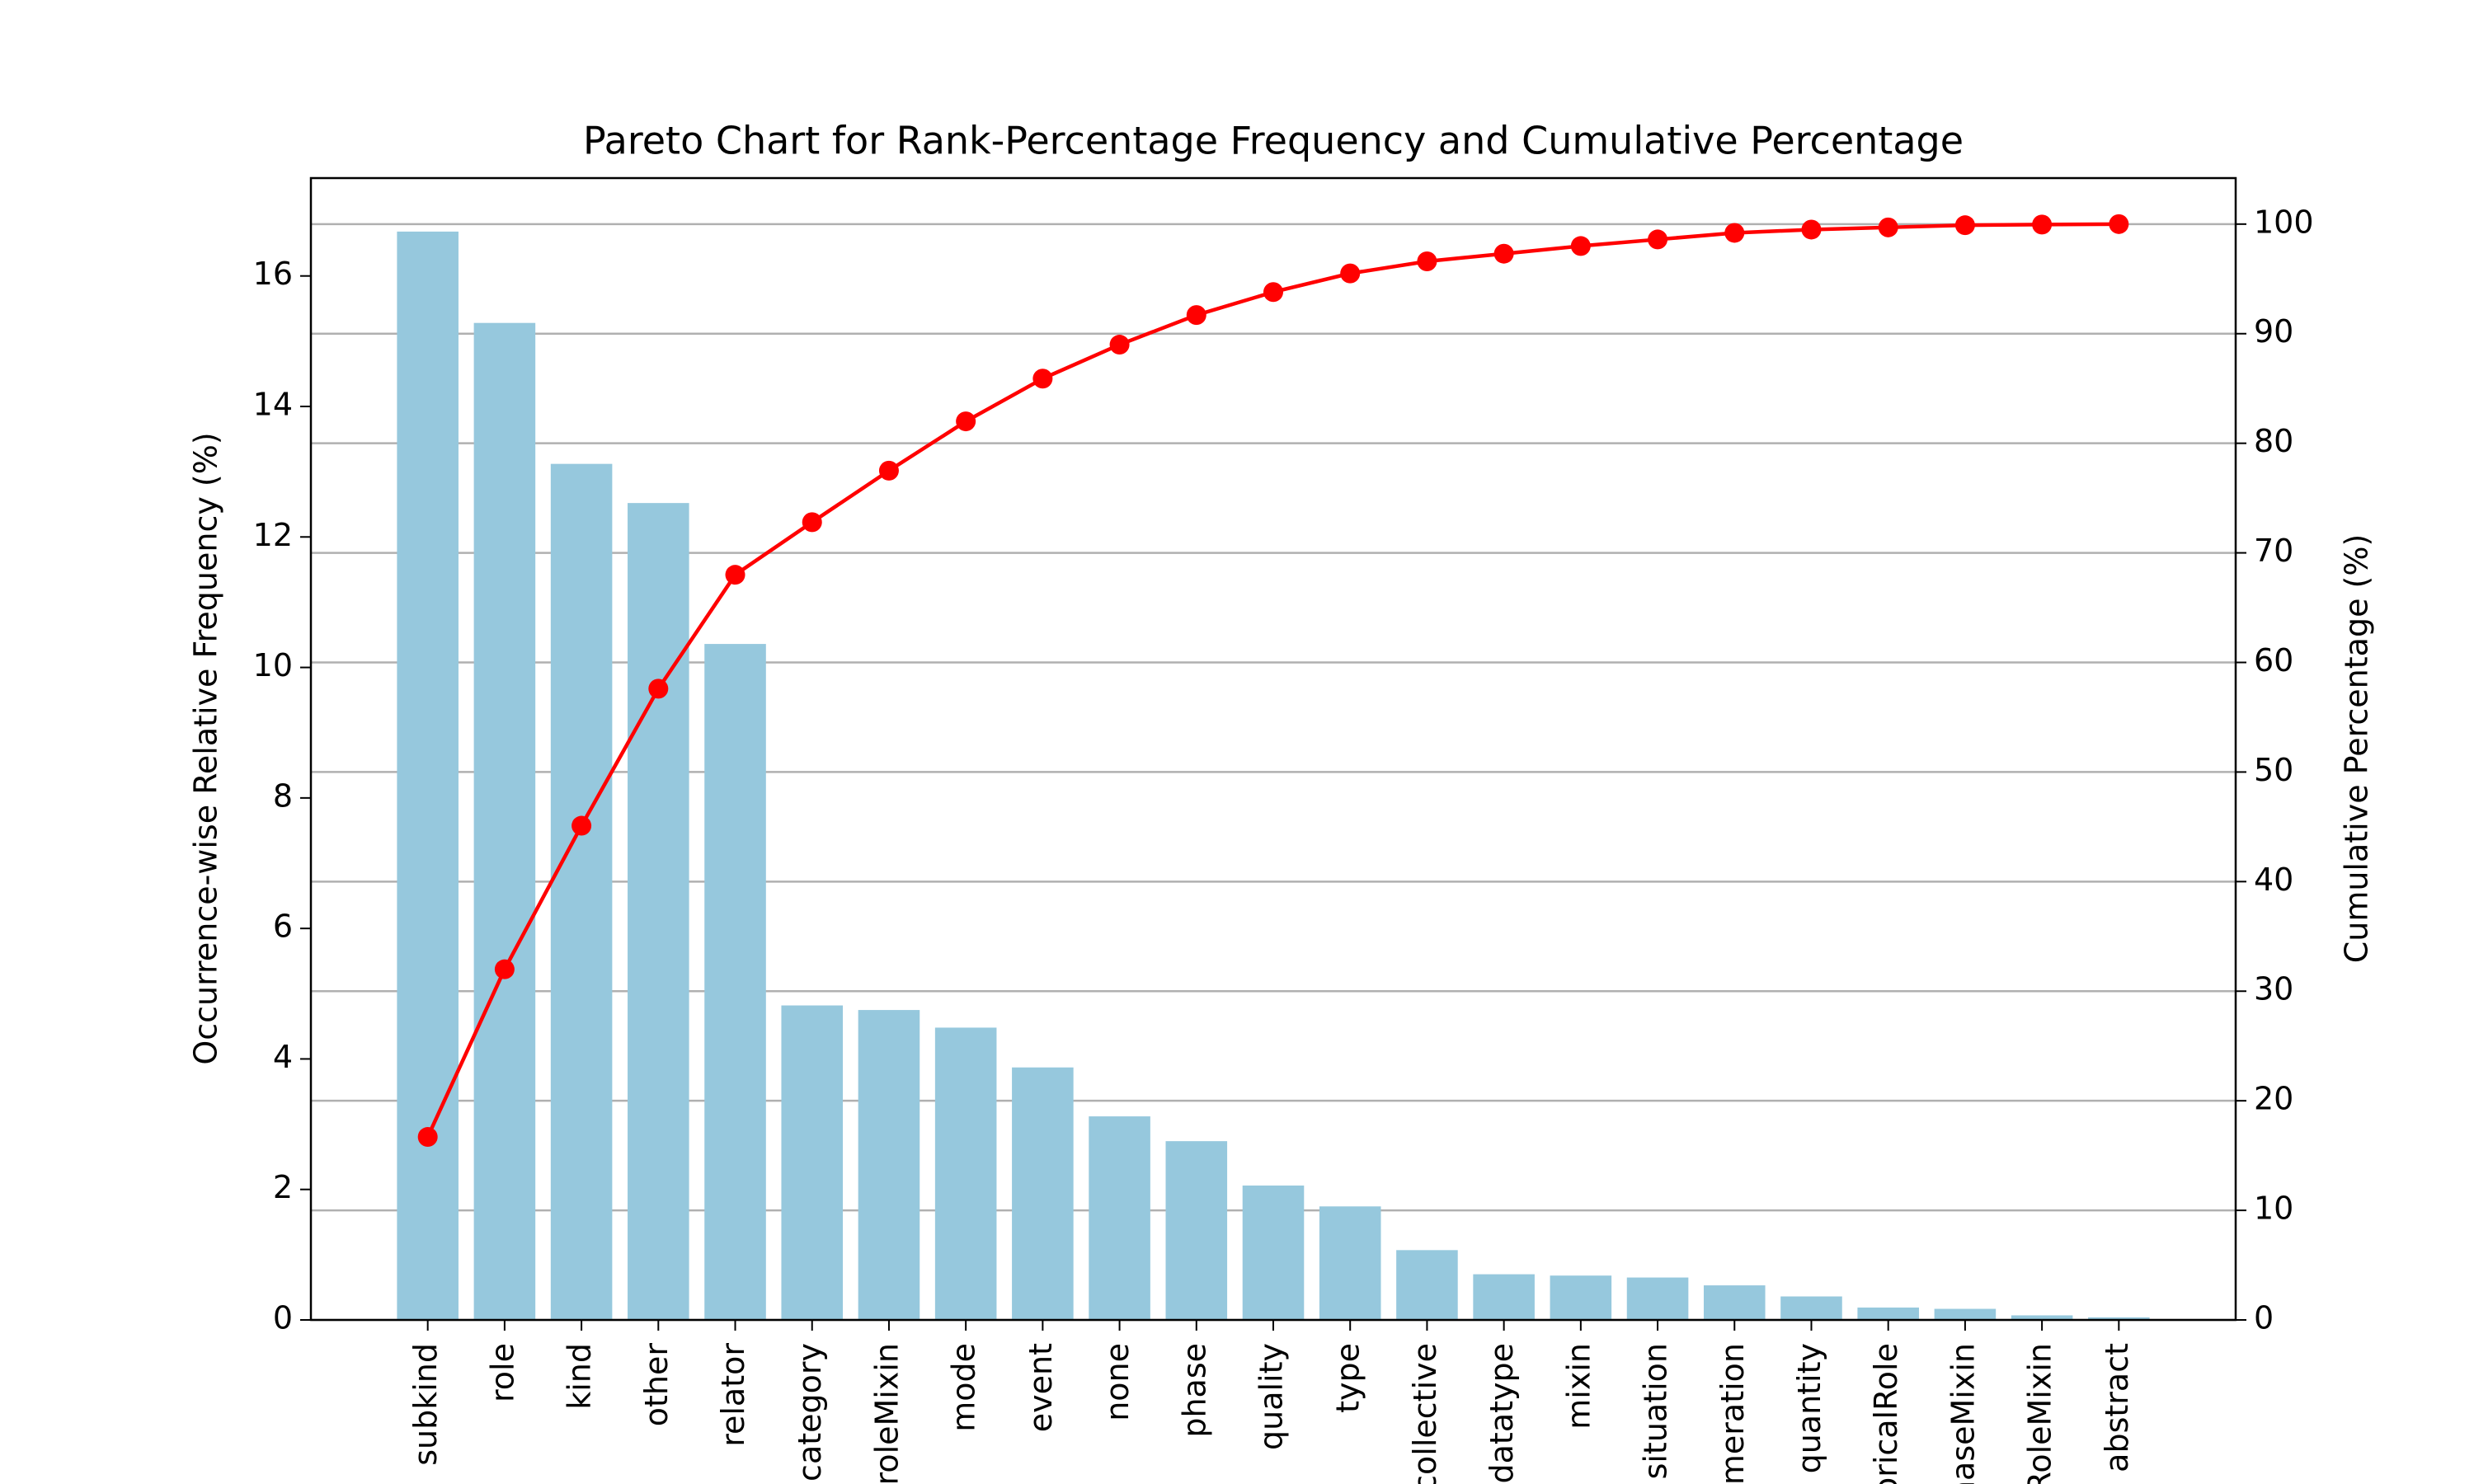 Image resolution: width=2474 pixels, height=1484 pixels. Describe the element at coordinates (2357, 749) in the screenshot. I see `y2-axis-label: Cumulative Percentage (%)` at that location.